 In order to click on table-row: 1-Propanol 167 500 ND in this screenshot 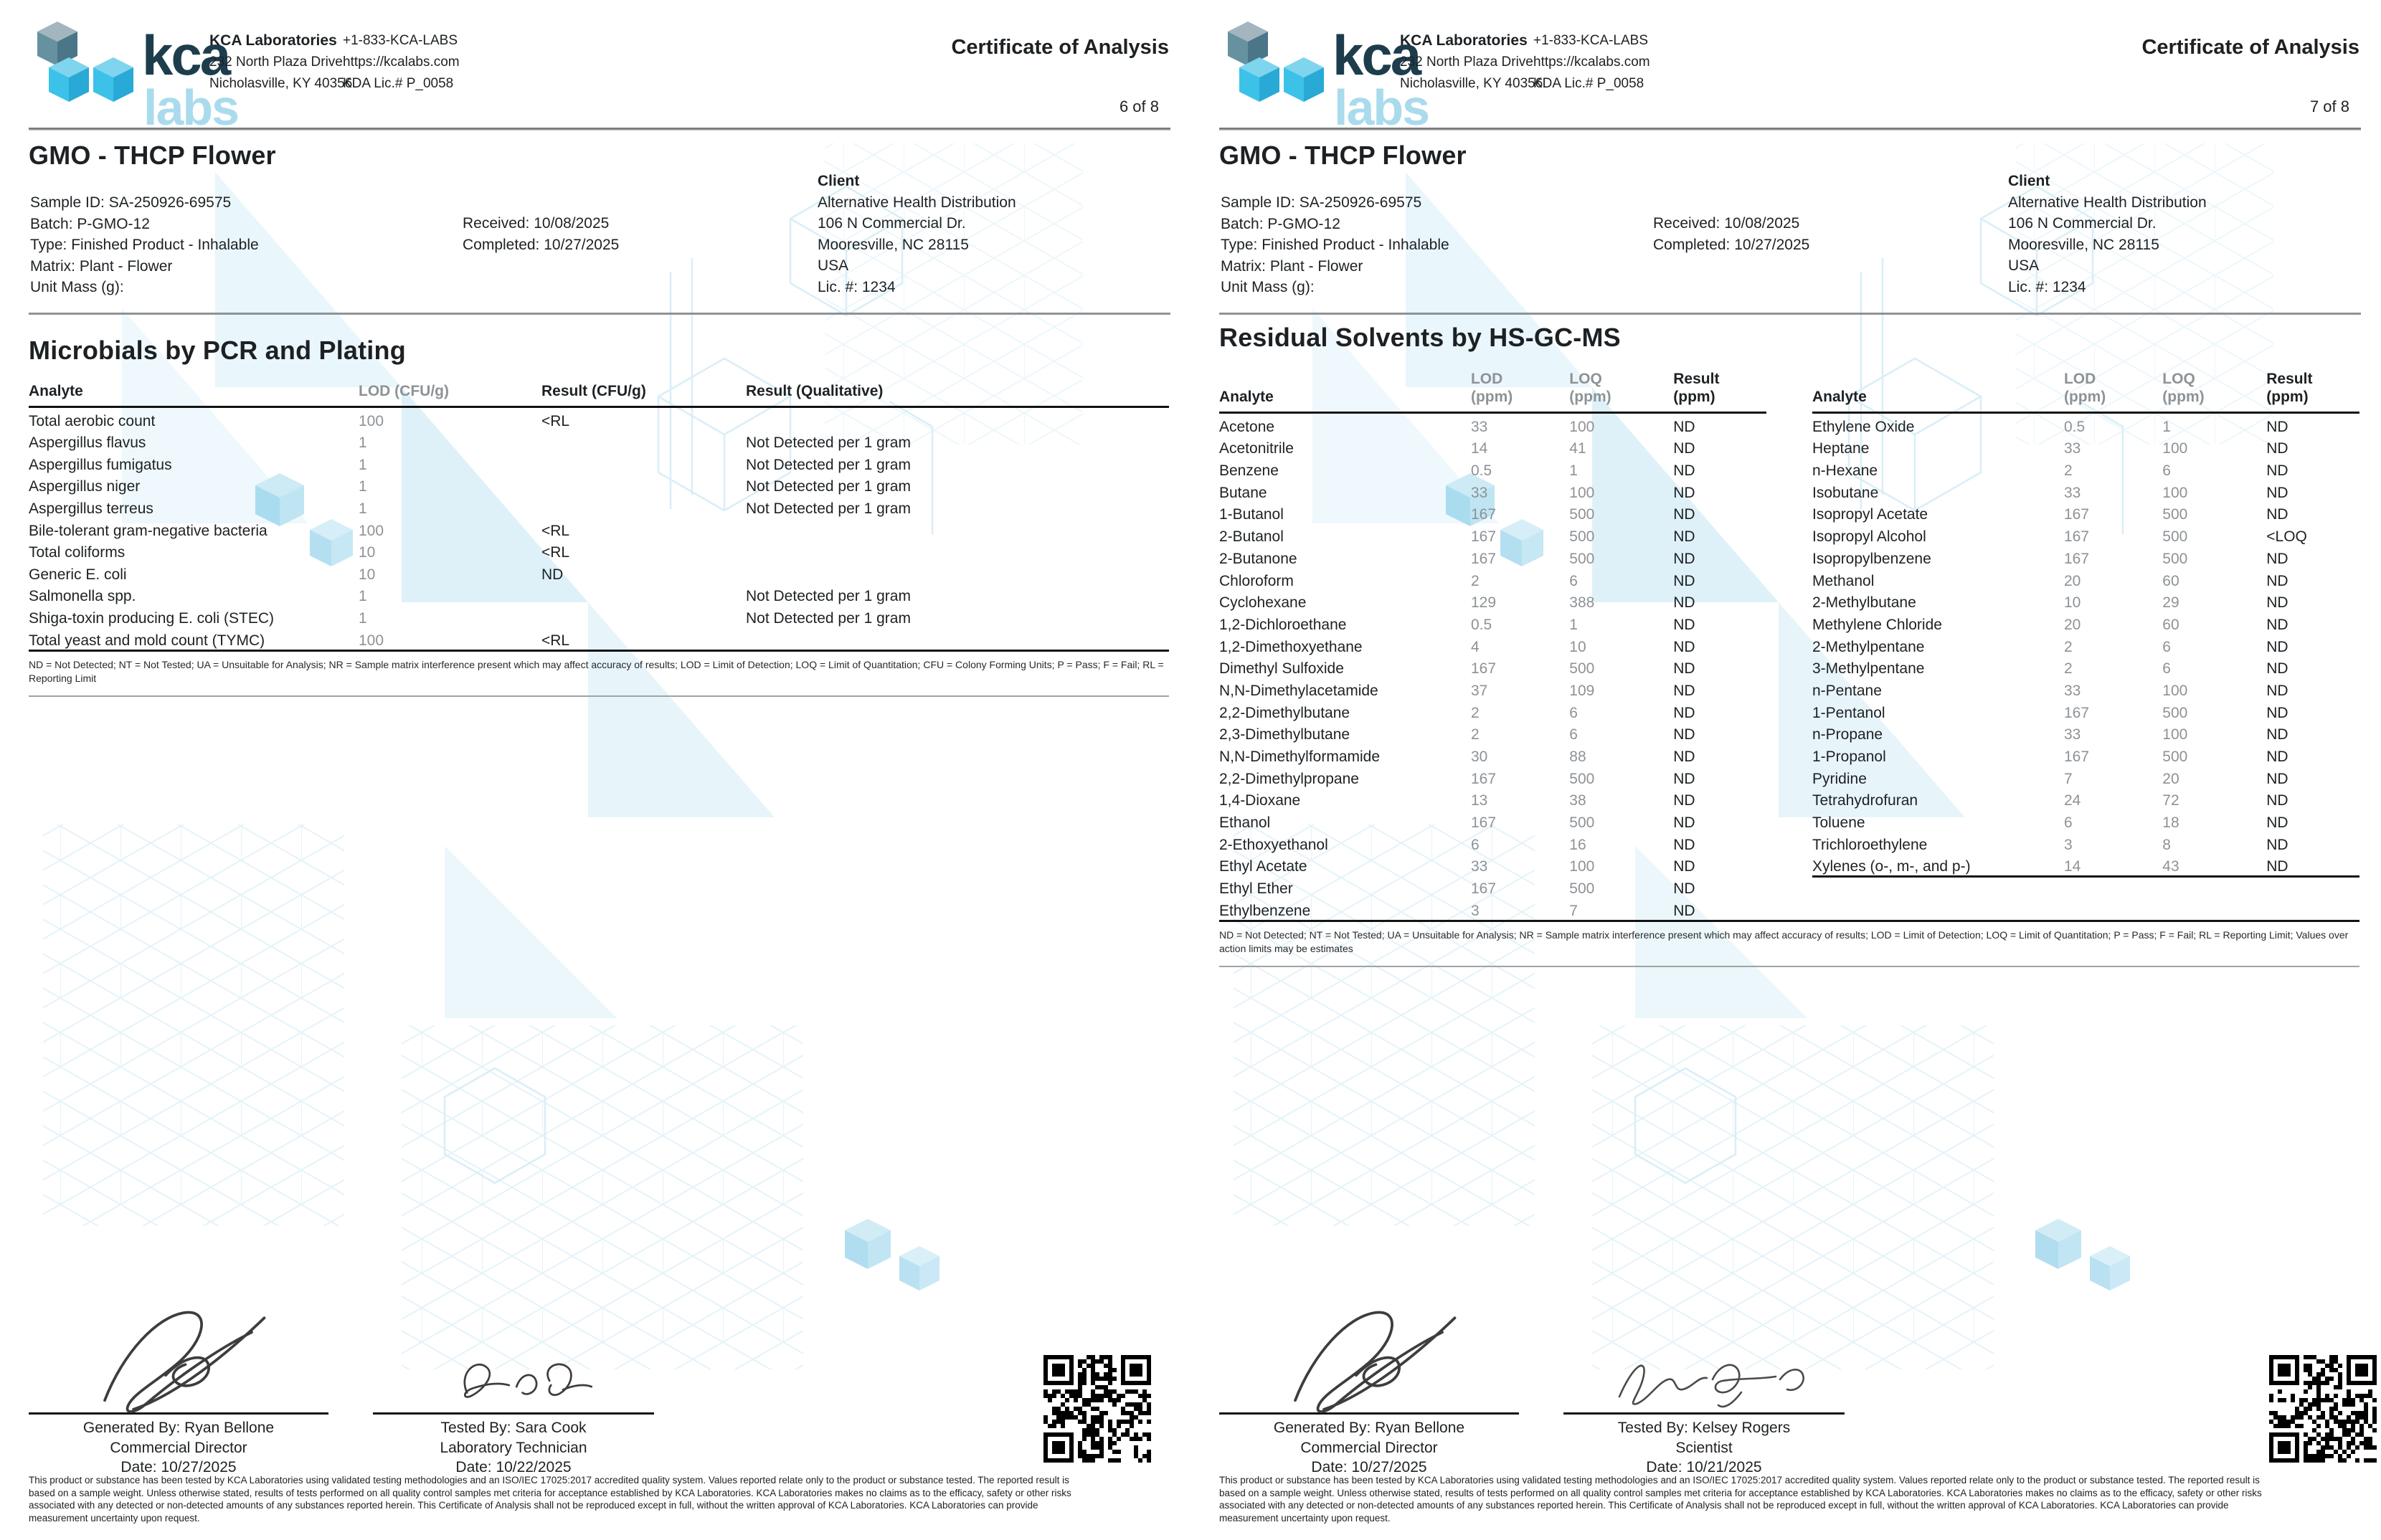, I will do `click(2050, 756)`.